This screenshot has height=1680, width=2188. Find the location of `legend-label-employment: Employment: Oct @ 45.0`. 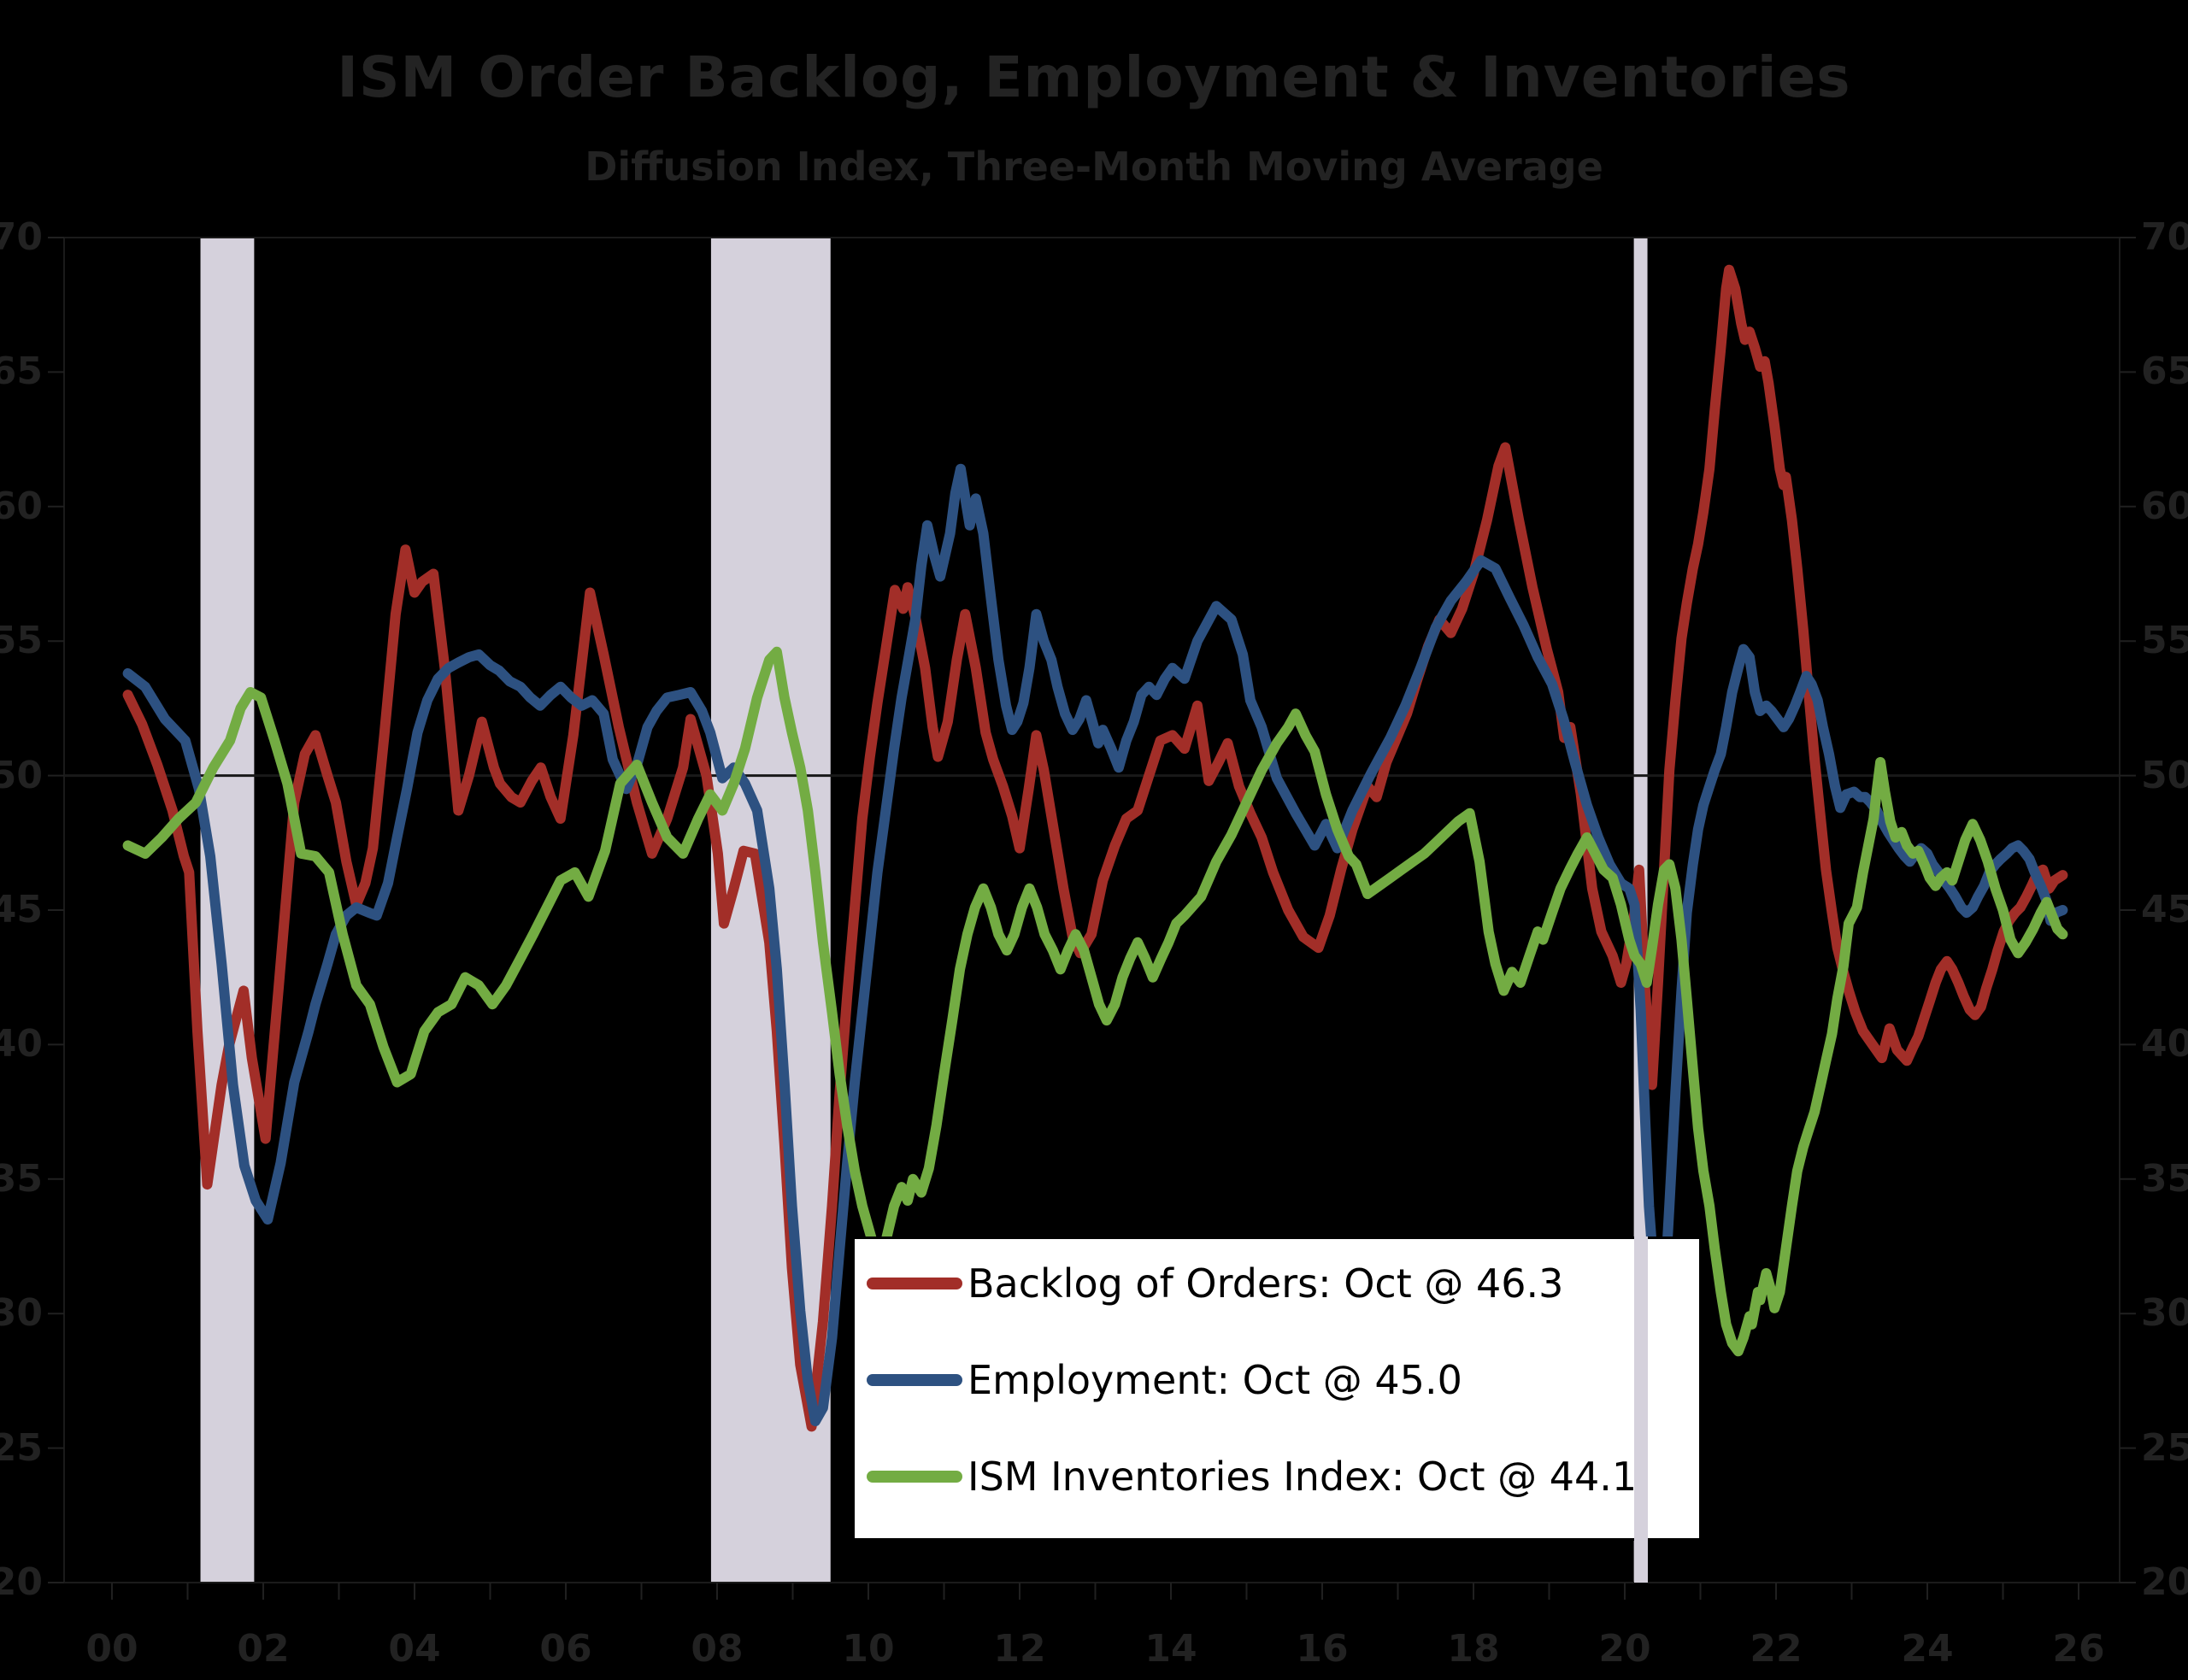

legend-label-employment: Employment: Oct @ 45.0 is located at coordinates (1215, 1380).